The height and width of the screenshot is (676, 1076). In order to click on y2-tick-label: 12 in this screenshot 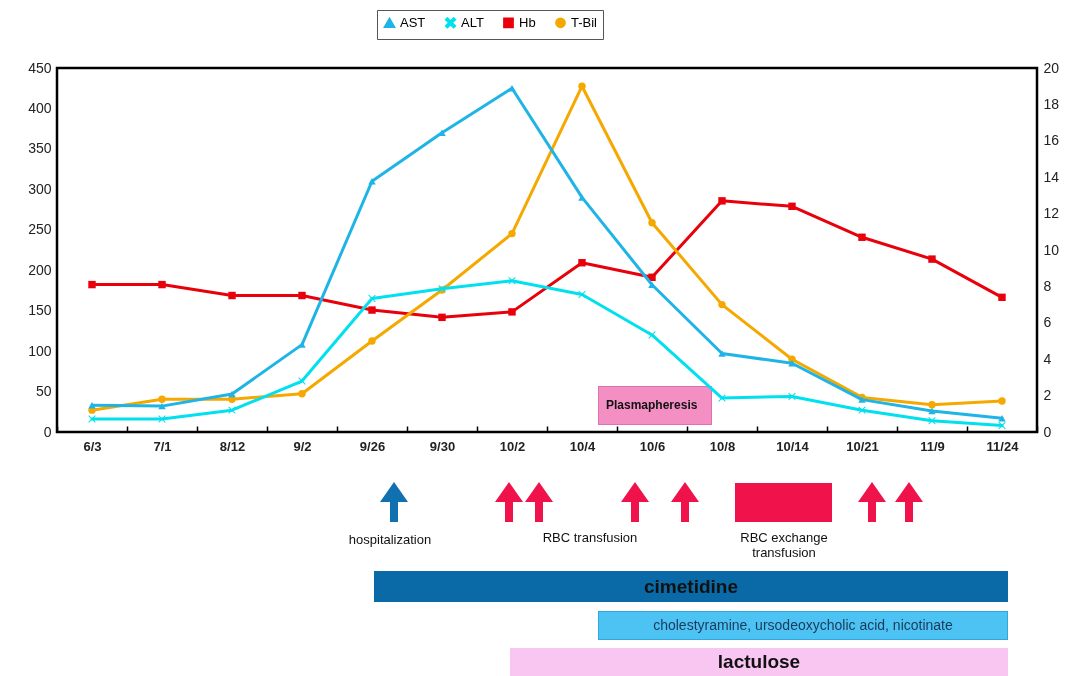, I will do `click(1051, 213)`.